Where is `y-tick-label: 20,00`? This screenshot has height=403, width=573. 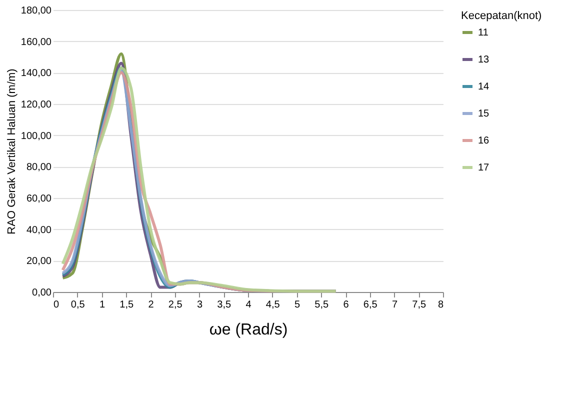 y-tick-label: 20,00 is located at coordinates (39, 262).